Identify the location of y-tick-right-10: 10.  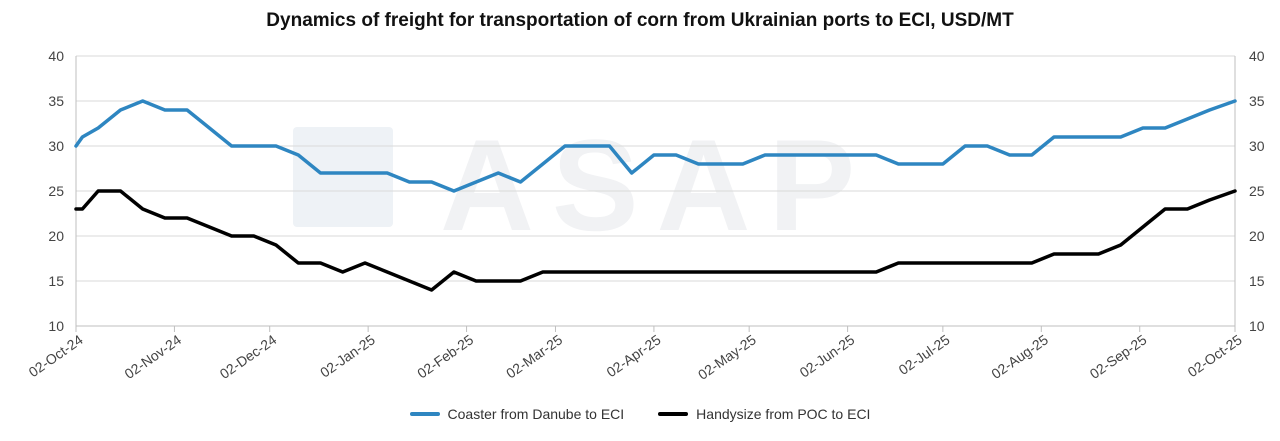
(1257, 326).